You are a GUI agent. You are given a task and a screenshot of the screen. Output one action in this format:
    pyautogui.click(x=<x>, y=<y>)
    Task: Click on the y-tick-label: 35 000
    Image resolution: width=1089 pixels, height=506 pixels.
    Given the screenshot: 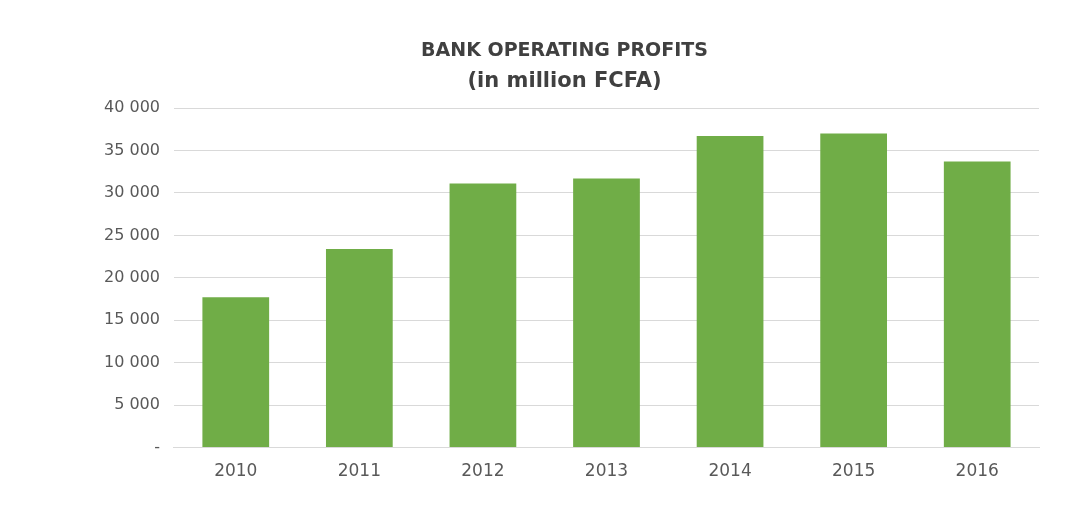 What is the action you would take?
    pyautogui.click(x=132, y=149)
    